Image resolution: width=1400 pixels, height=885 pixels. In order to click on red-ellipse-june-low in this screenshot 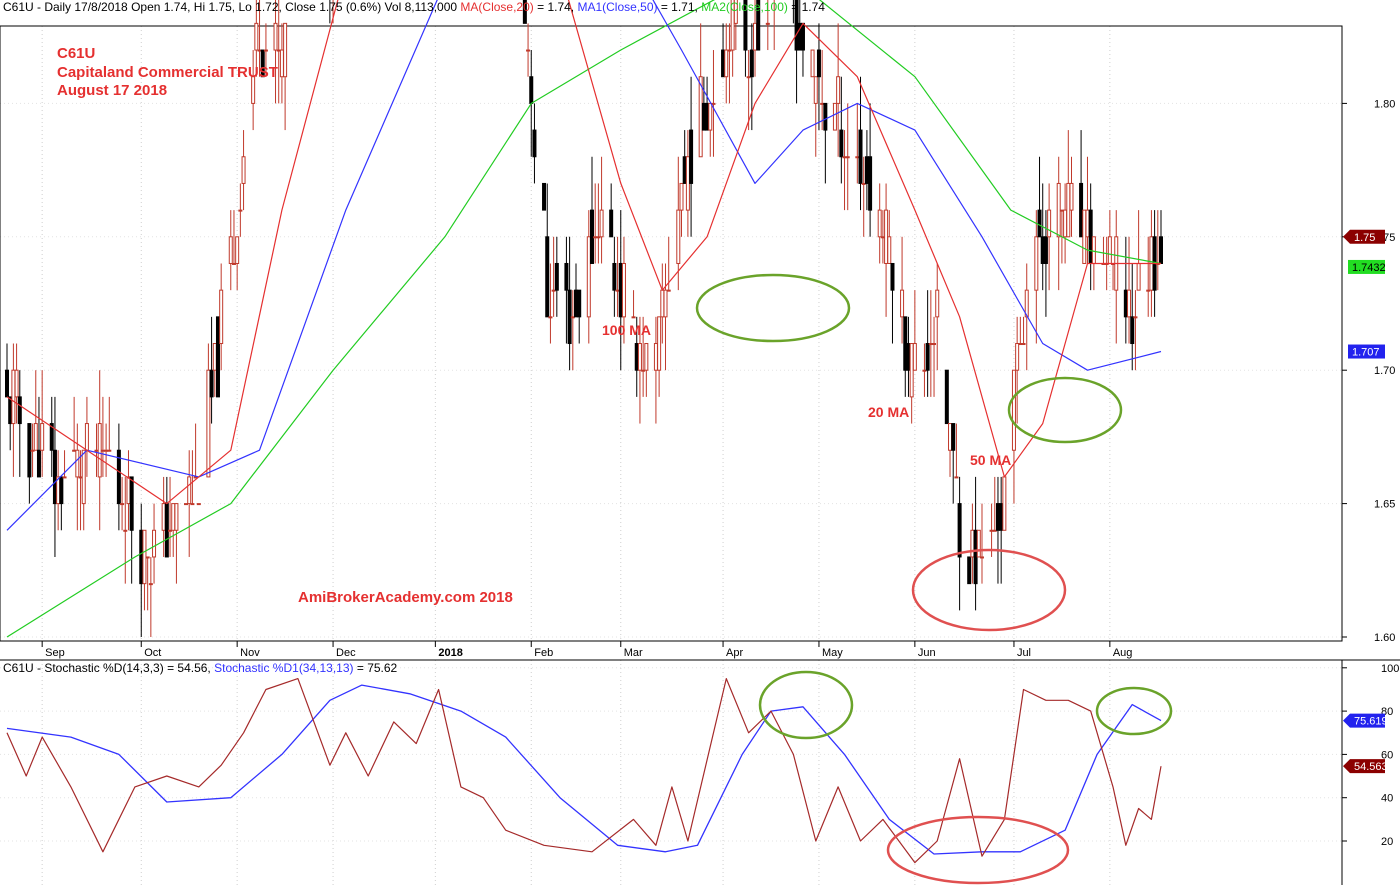, I will do `click(989, 590)`.